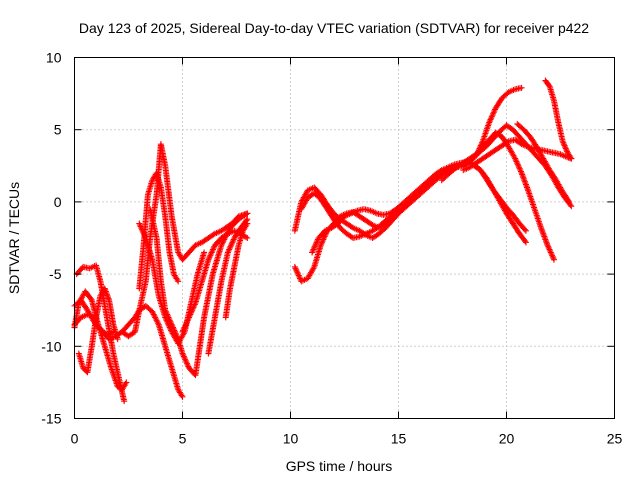 Image resolution: width=640 pixels, height=480 pixels. I want to click on y-tick-label: 5, so click(58, 130).